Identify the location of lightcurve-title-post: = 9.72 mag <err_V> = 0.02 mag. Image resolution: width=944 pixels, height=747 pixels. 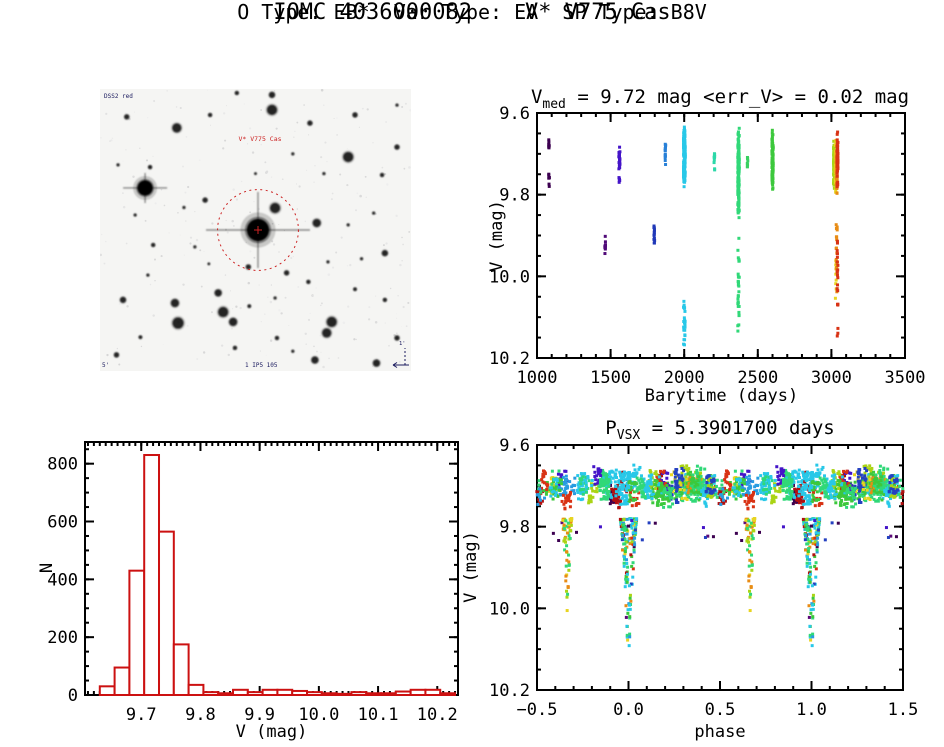
(737, 97).